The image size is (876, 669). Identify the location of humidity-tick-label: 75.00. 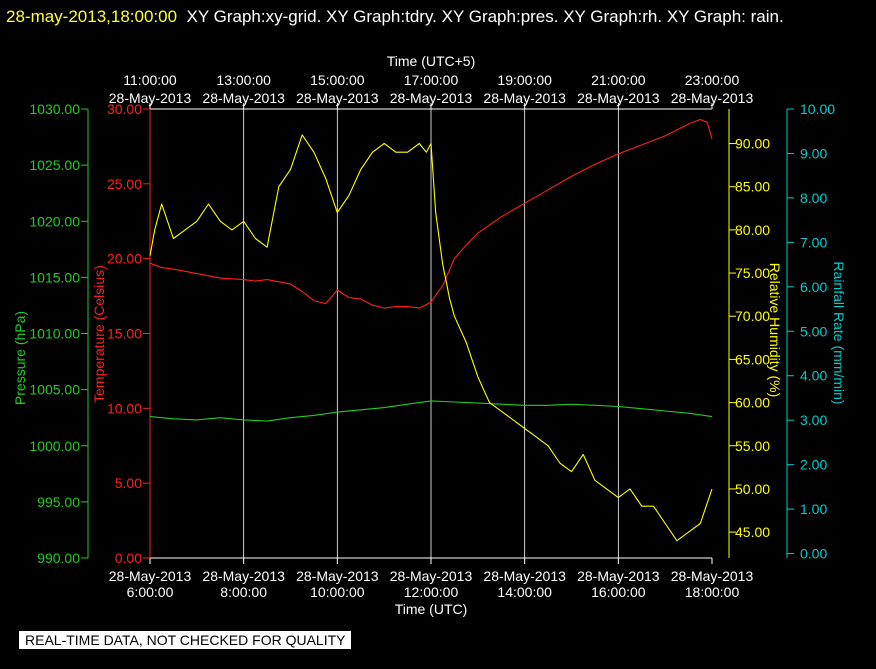
(752, 273).